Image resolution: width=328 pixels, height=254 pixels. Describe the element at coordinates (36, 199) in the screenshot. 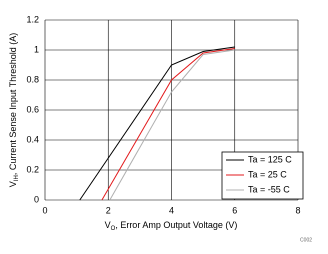

I see `y-tick-label: 0` at that location.